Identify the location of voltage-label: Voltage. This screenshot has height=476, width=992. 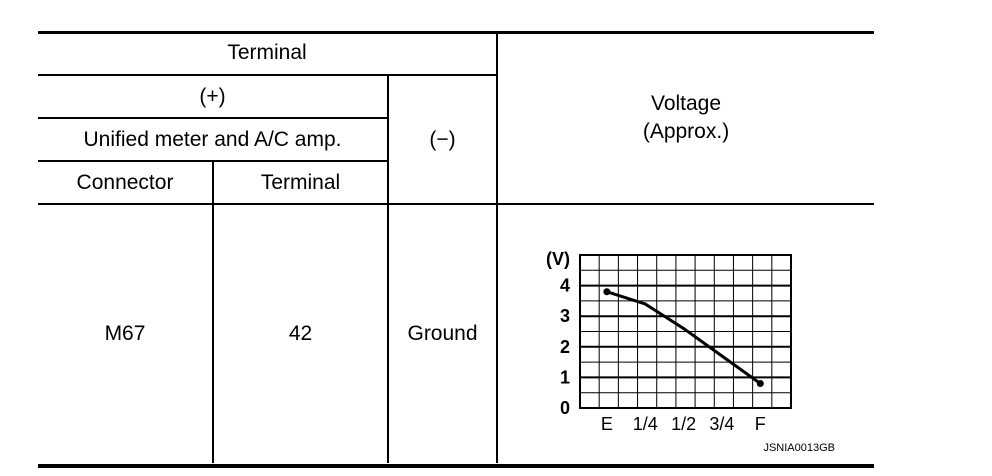
(686, 103).